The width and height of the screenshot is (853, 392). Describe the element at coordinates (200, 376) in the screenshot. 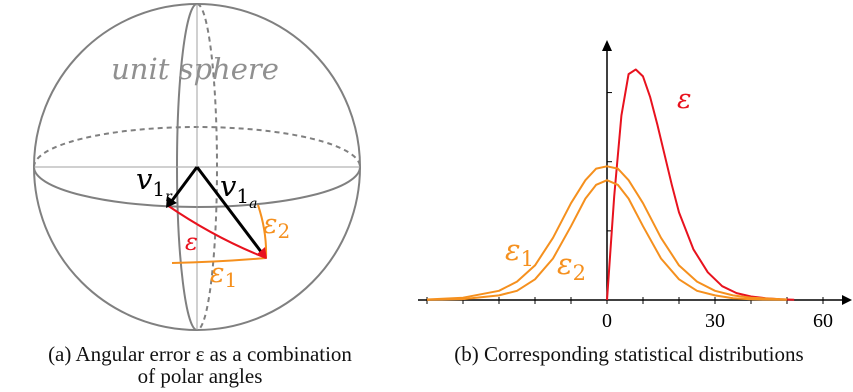

I see `caption-a-line2: of polar angles` at that location.